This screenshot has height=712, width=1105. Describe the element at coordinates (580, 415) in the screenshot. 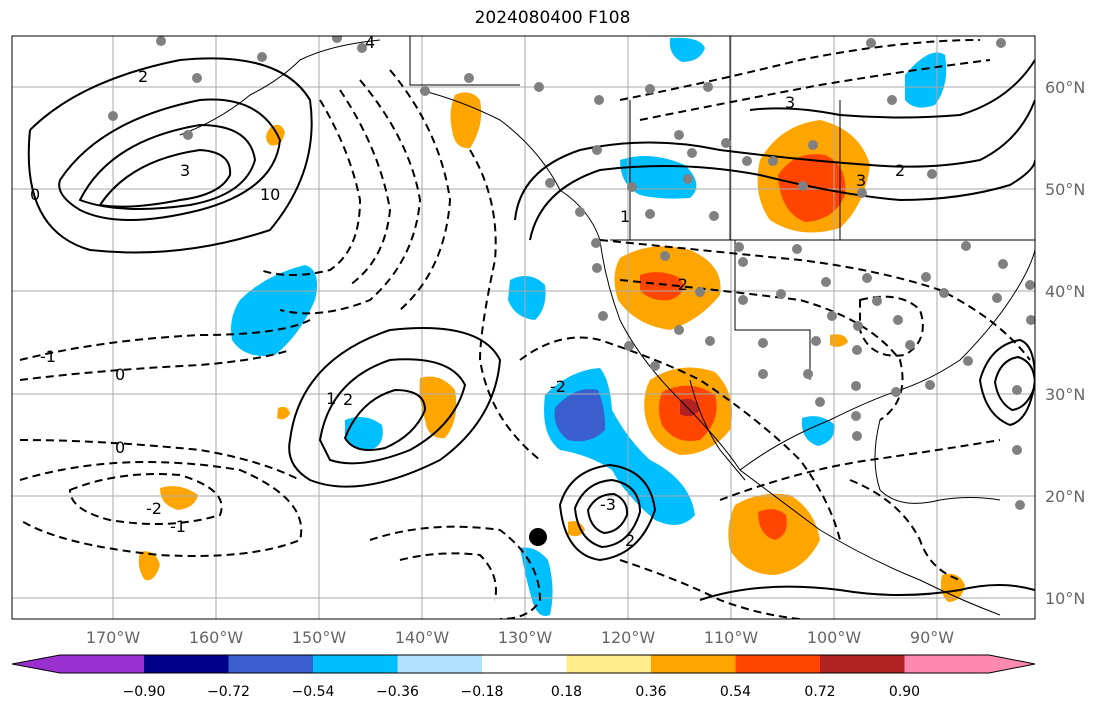

I see `shade-blue-subtropics` at that location.